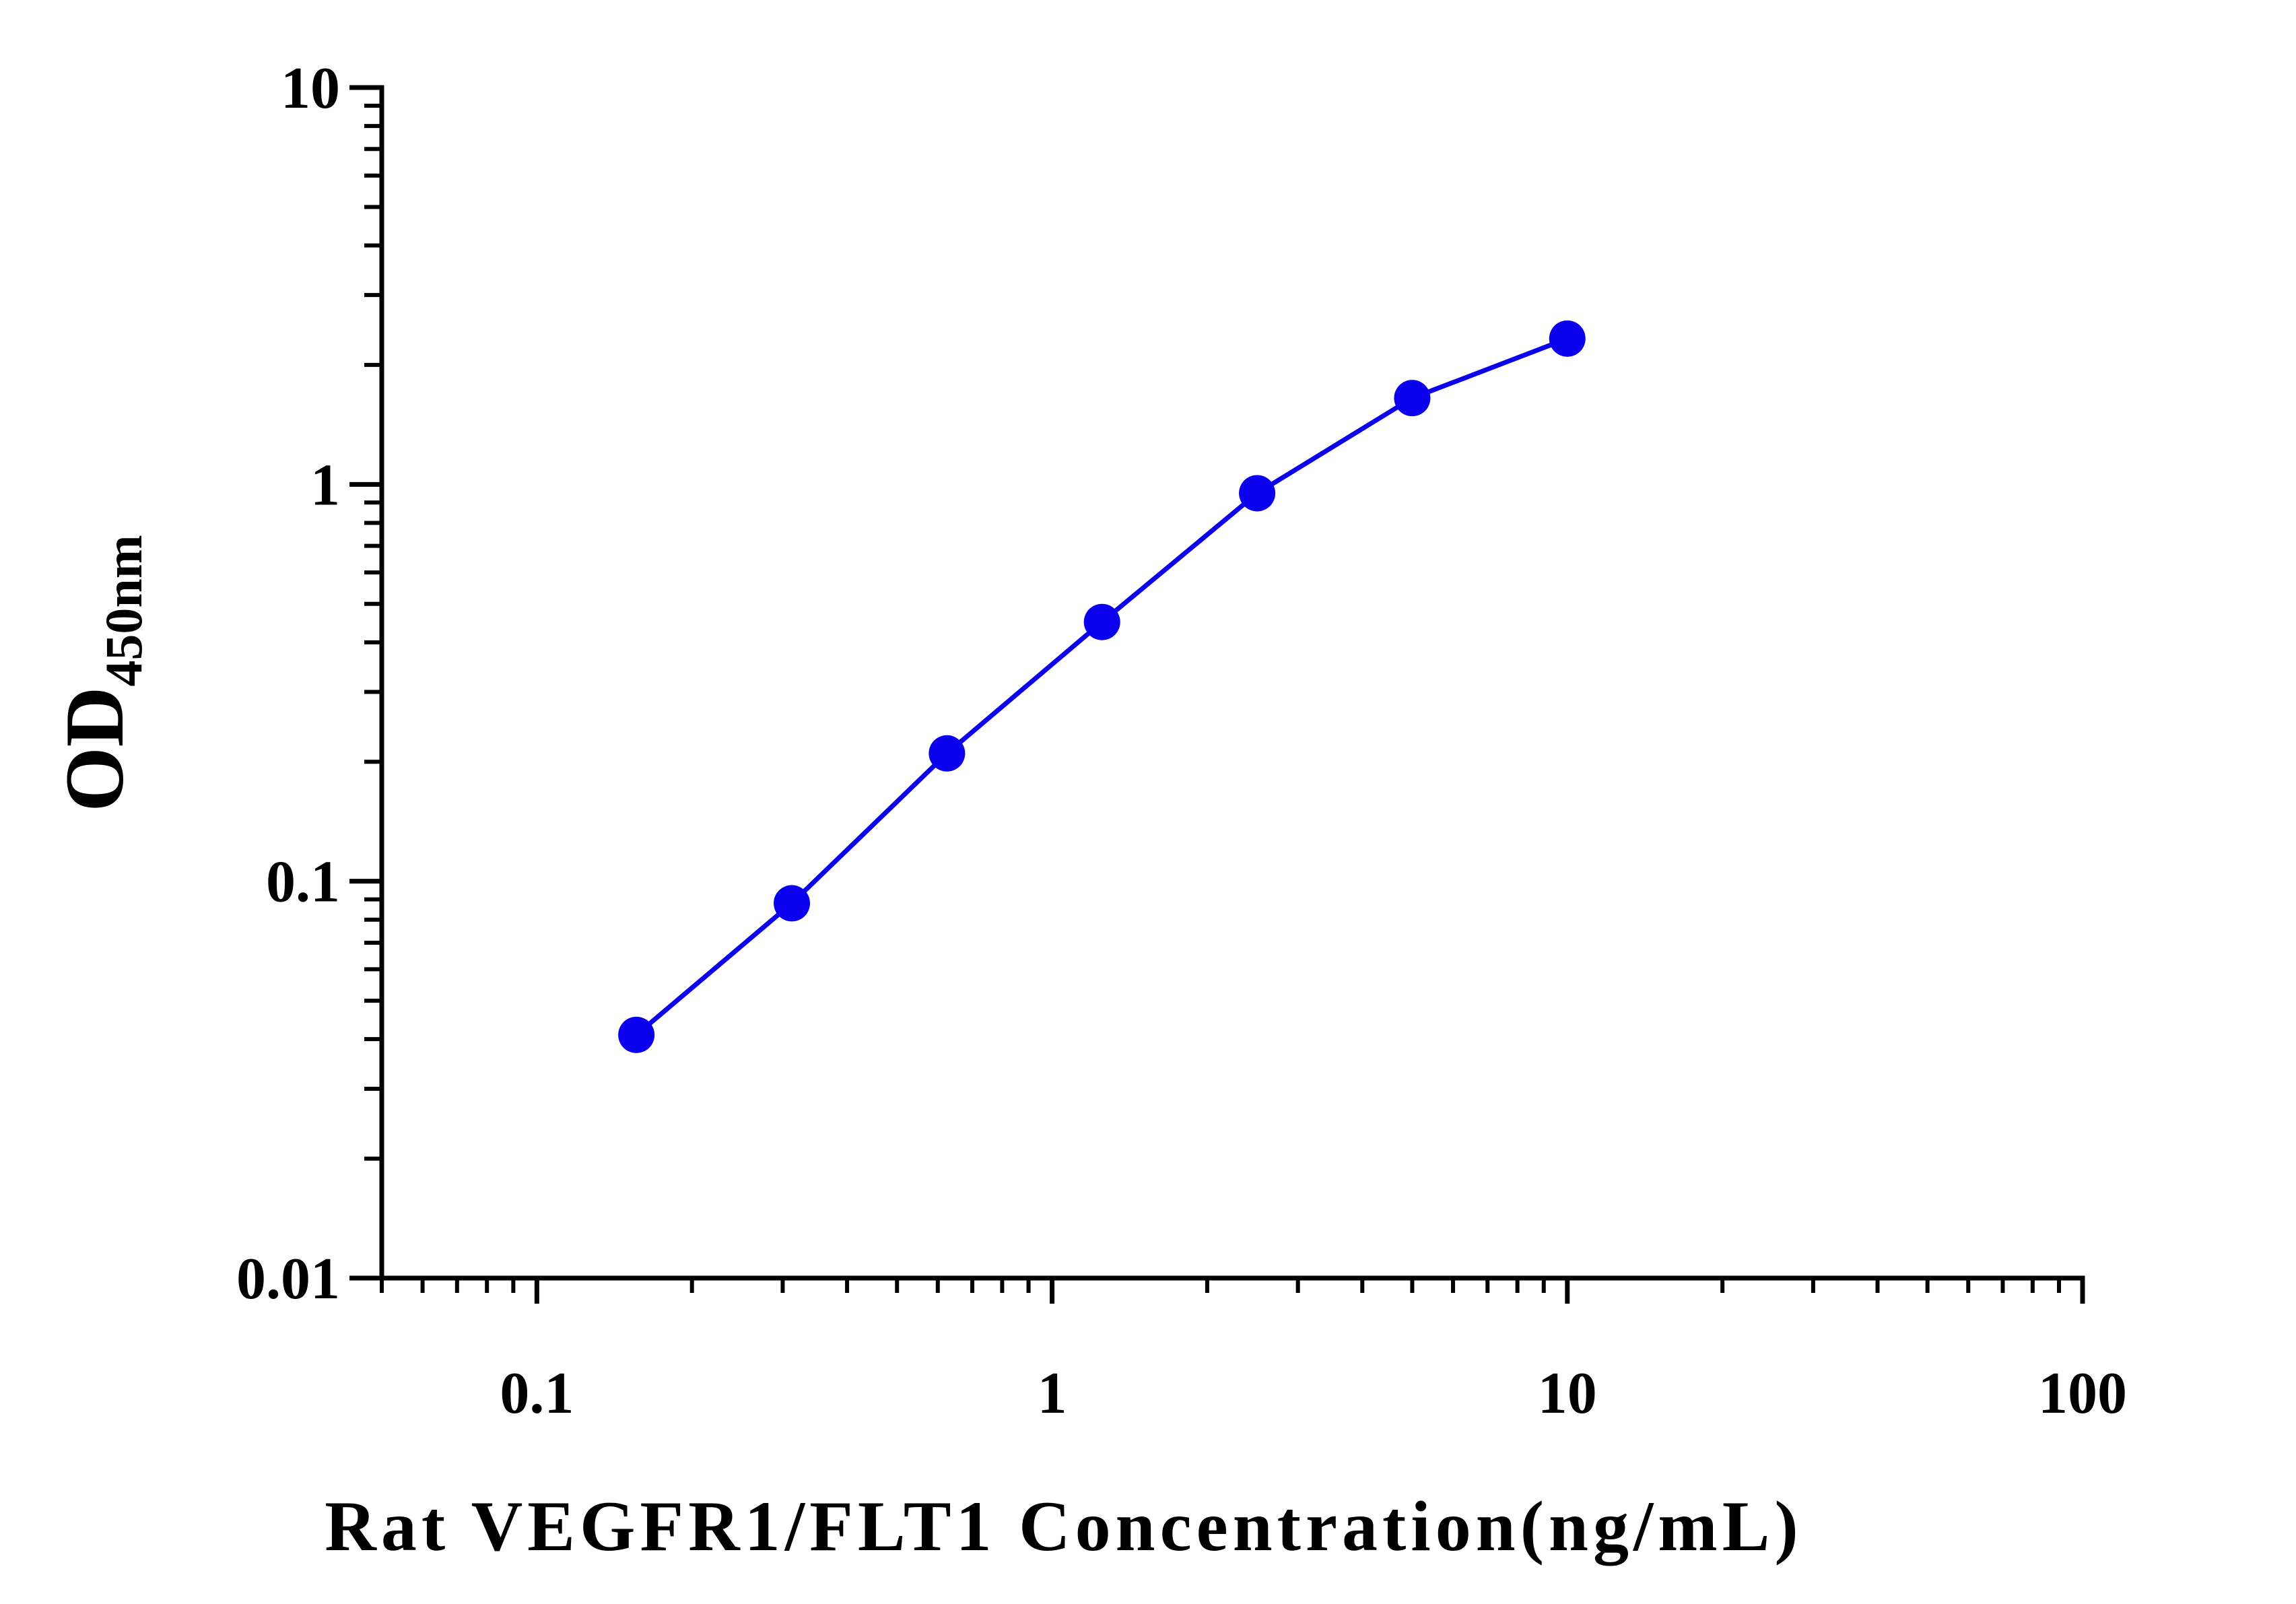  I want to click on y-axis-minor-ticks, so click(373, 632).